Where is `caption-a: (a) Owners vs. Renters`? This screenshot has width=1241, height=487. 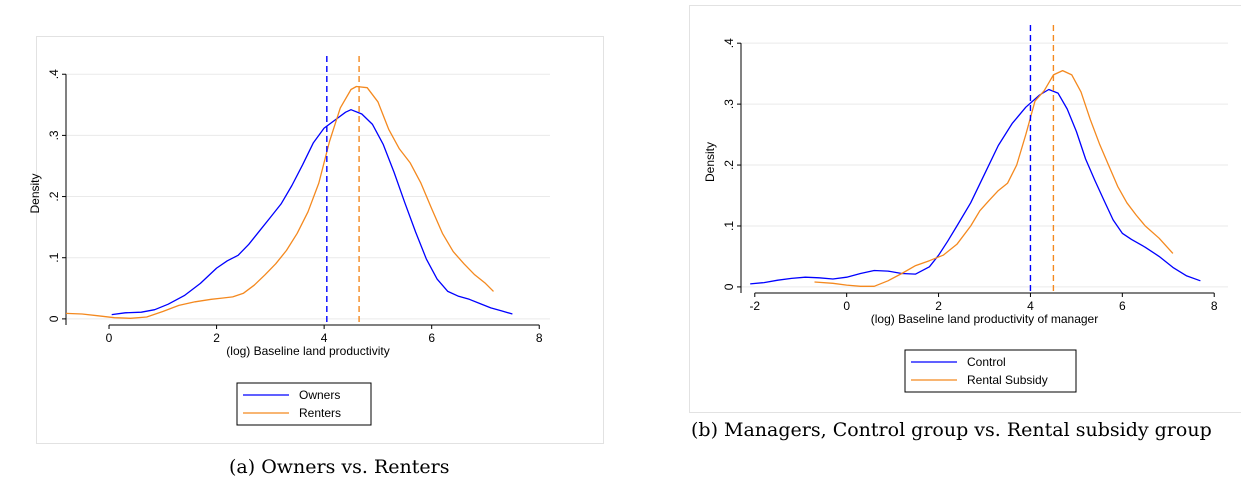 caption-a: (a) Owners vs. Renters is located at coordinates (339, 467).